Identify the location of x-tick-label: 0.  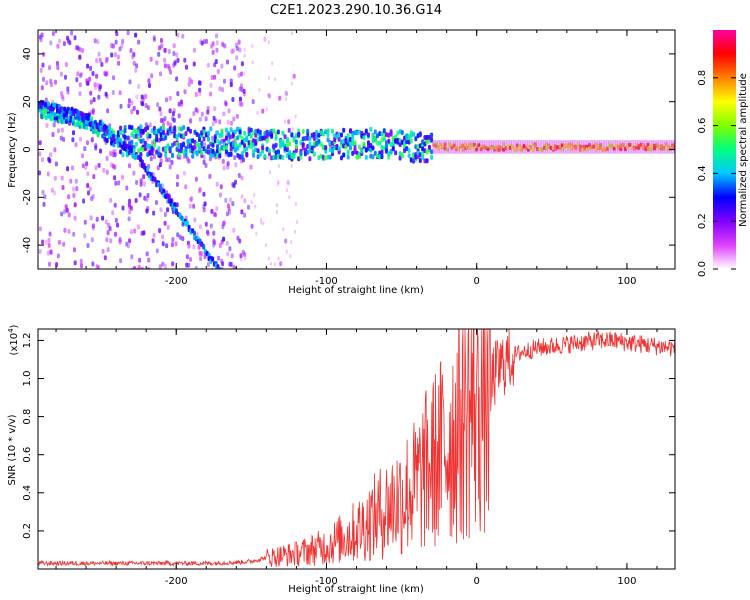
(477, 581).